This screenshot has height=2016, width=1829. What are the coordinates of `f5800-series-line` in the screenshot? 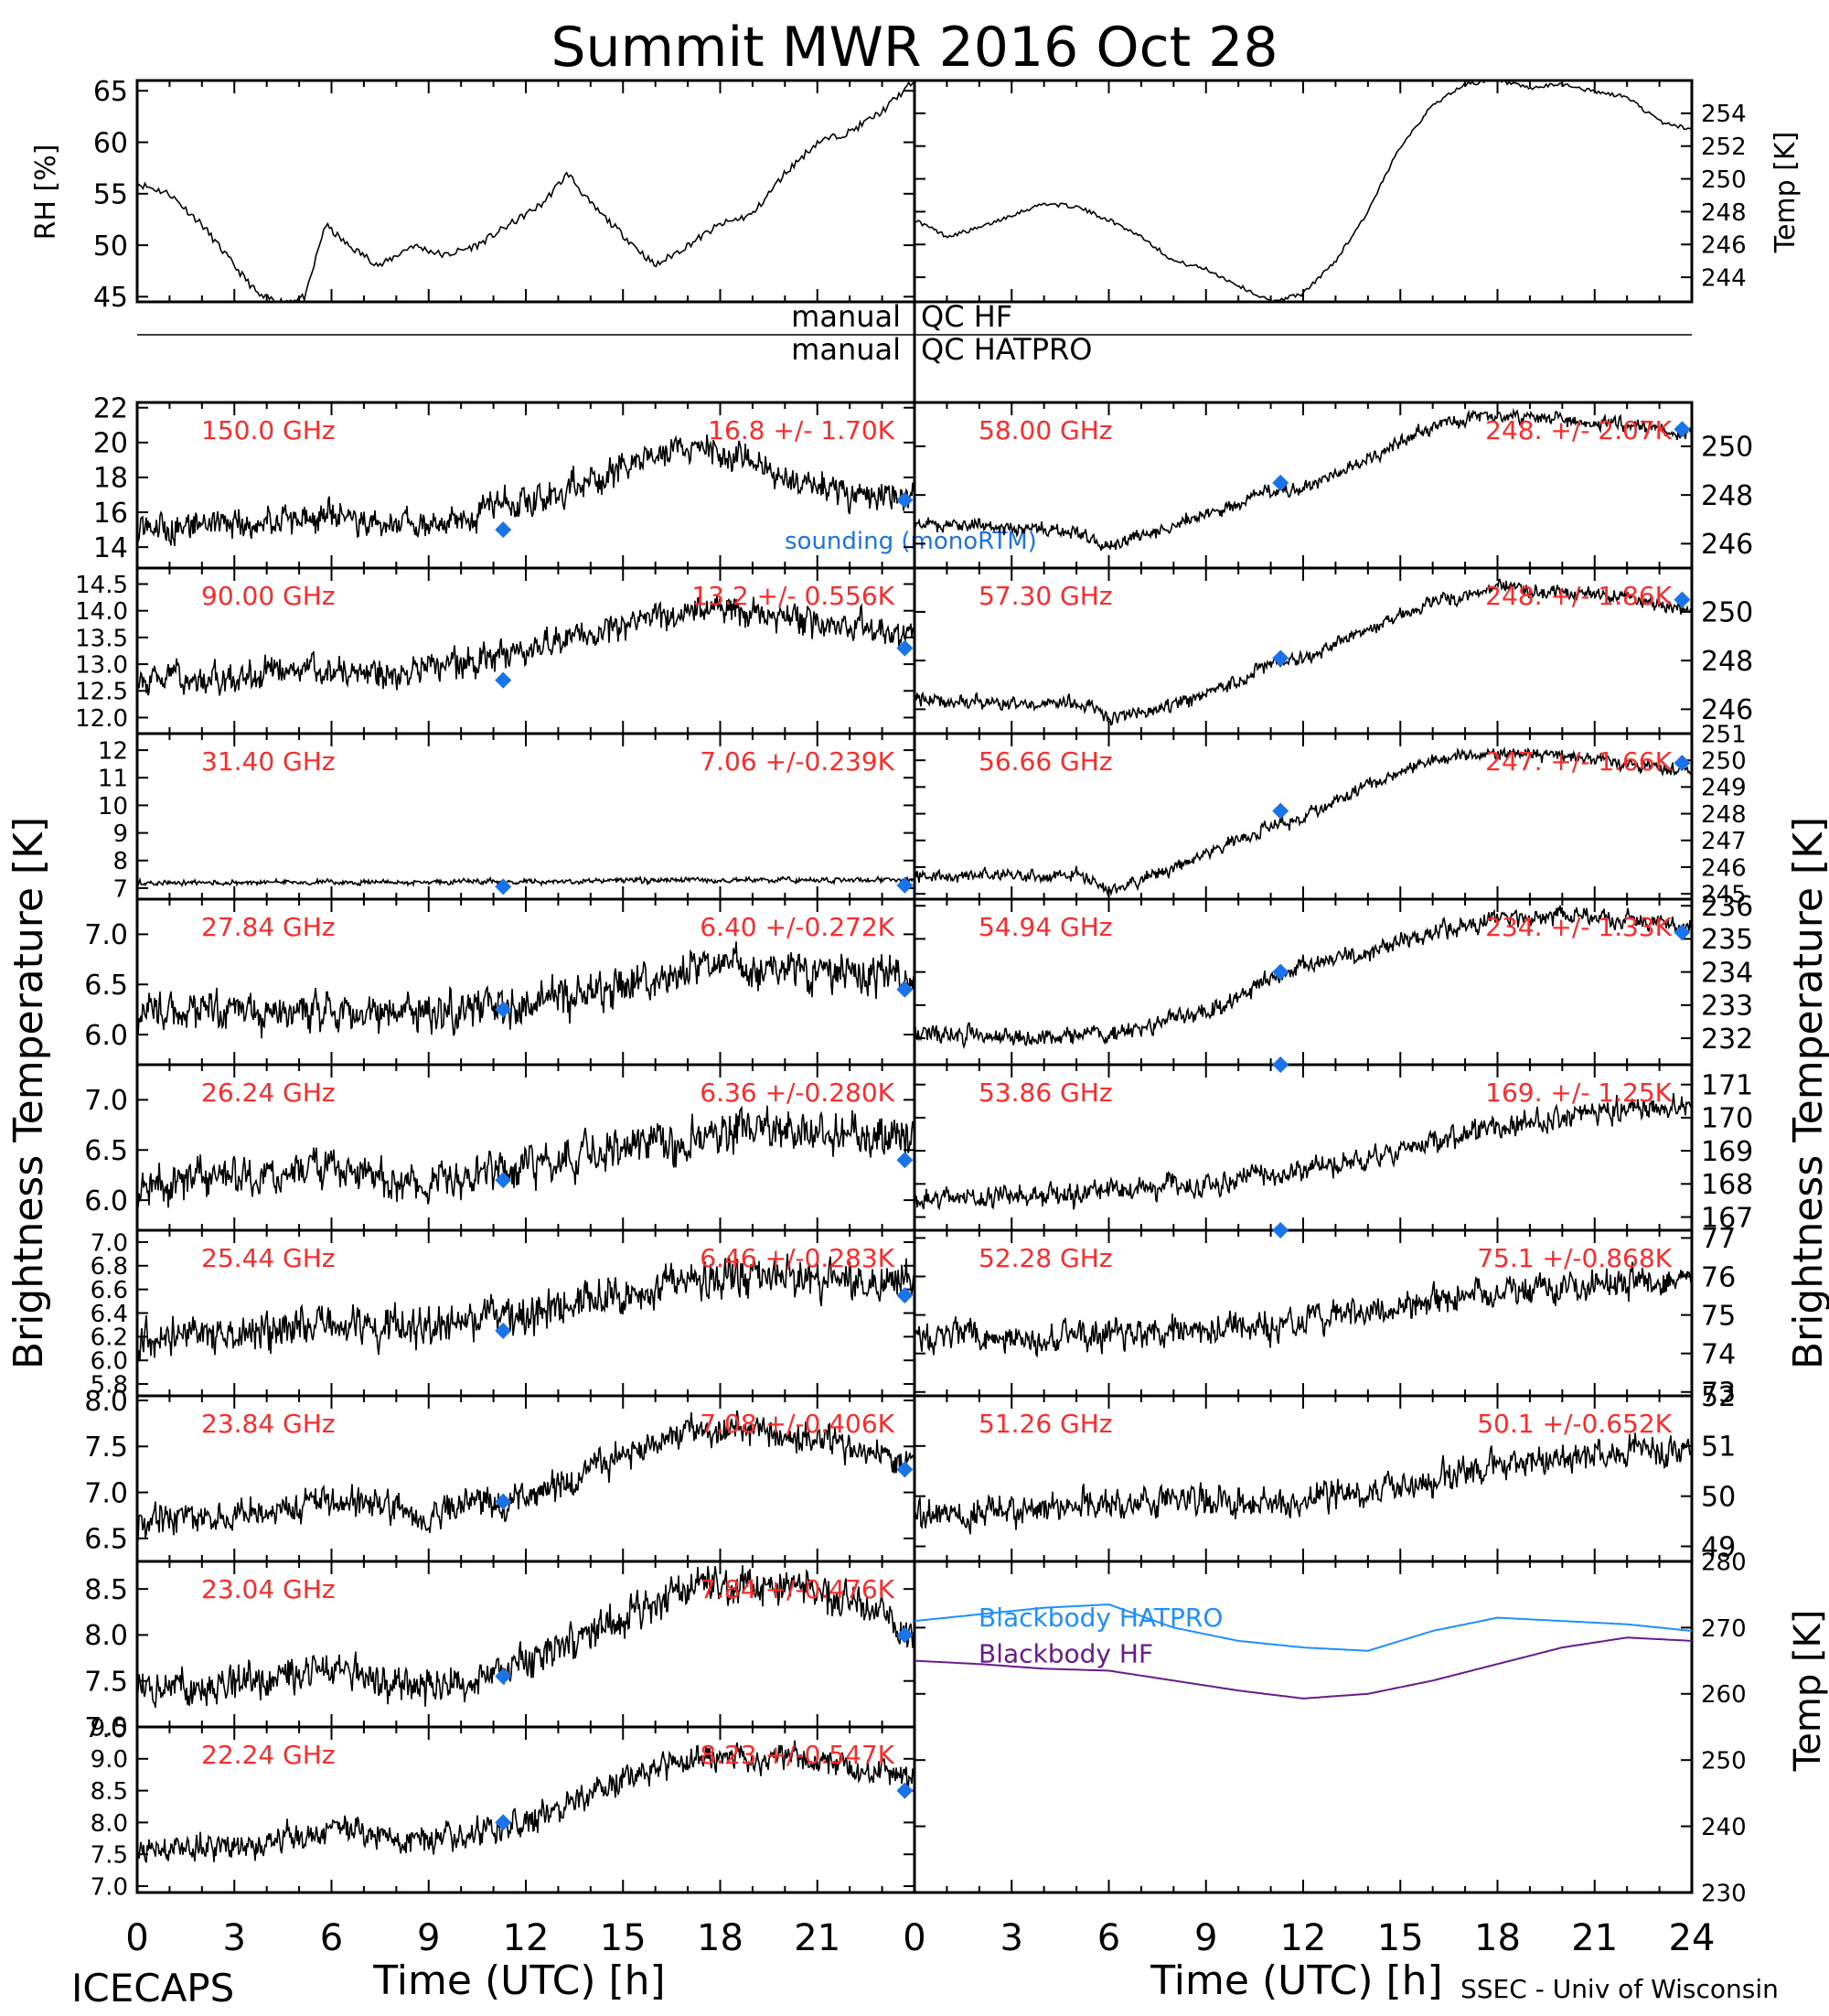 It's located at (1303, 479).